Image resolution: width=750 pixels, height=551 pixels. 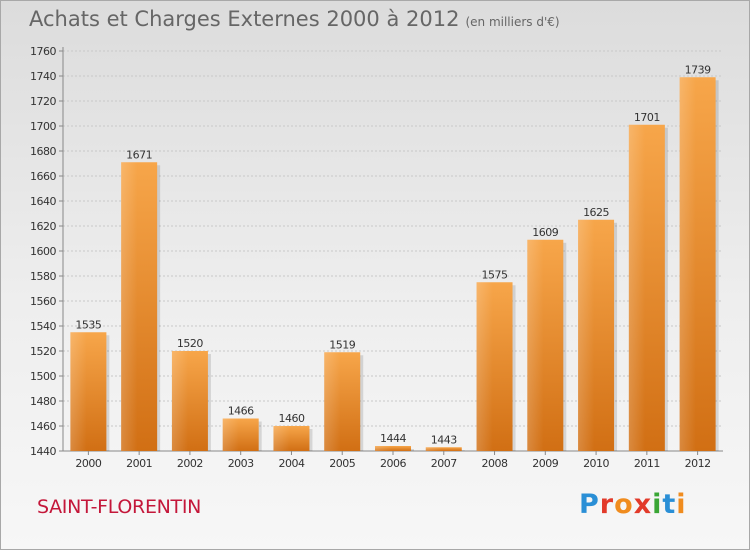 What do you see at coordinates (291, 418) in the screenshot?
I see `data-label: 1460` at bounding box center [291, 418].